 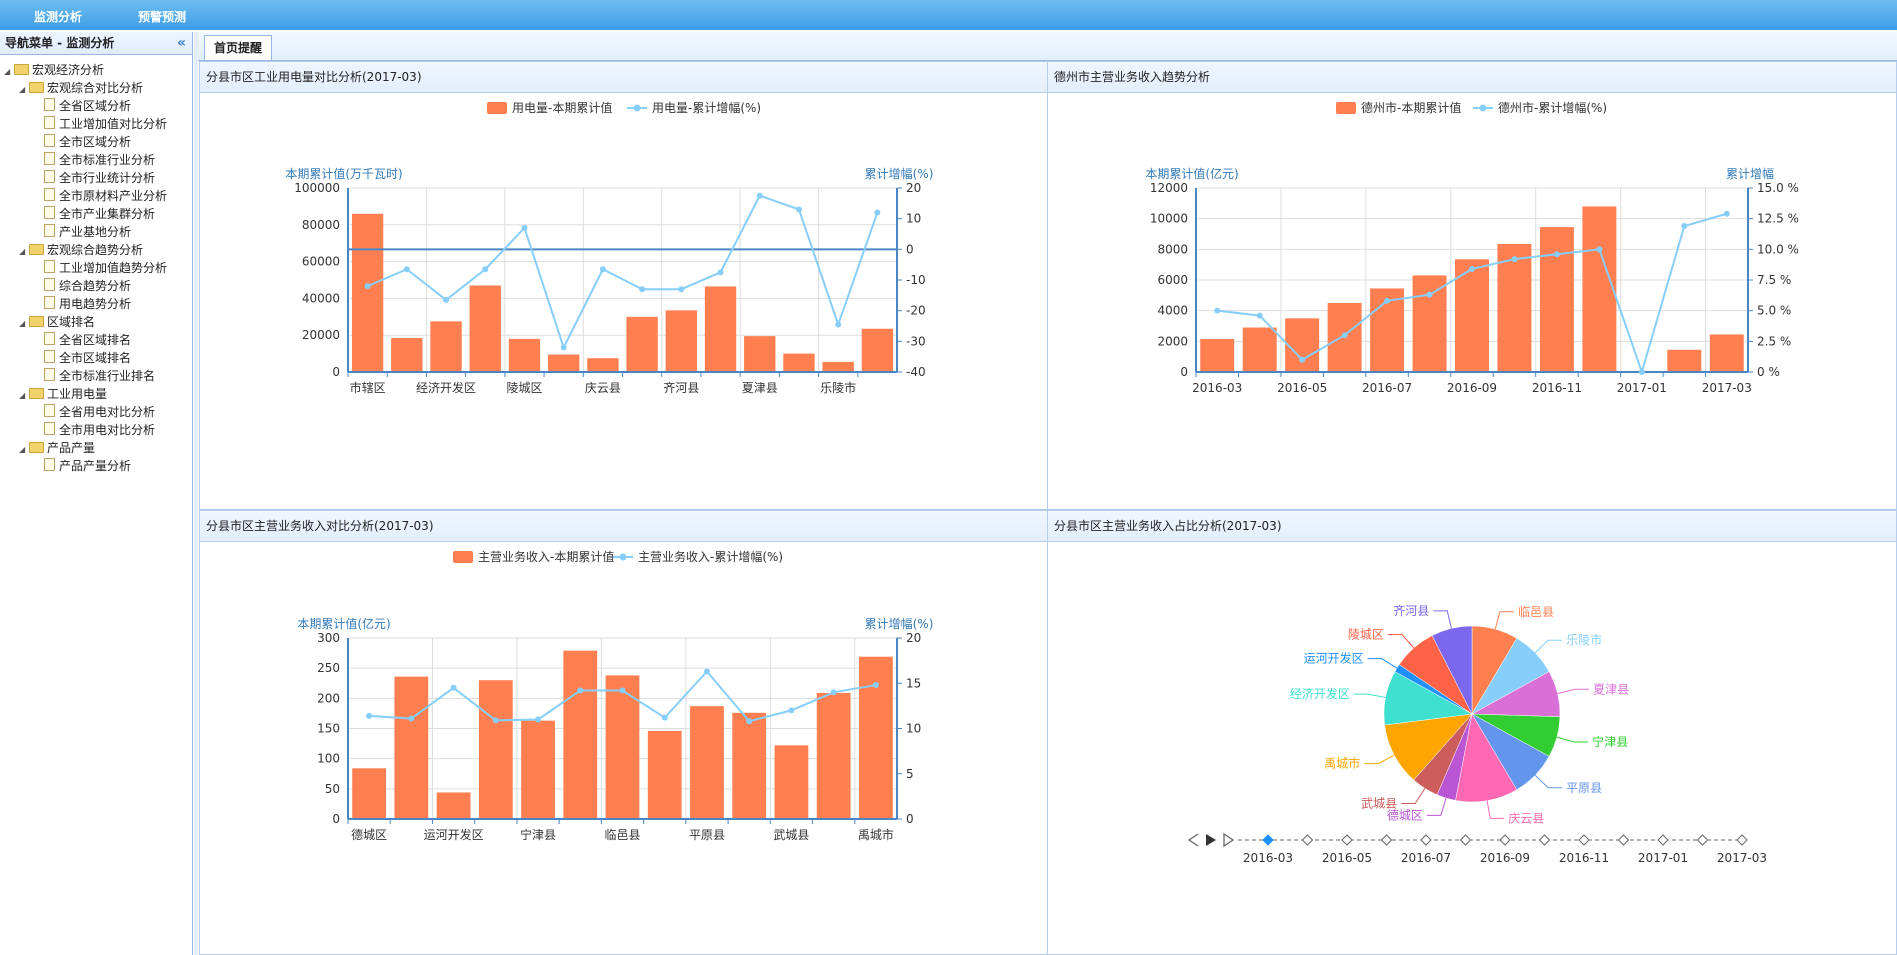 I want to click on legend-line-label: 德州市-累计增幅(%), so click(x=1552, y=107).